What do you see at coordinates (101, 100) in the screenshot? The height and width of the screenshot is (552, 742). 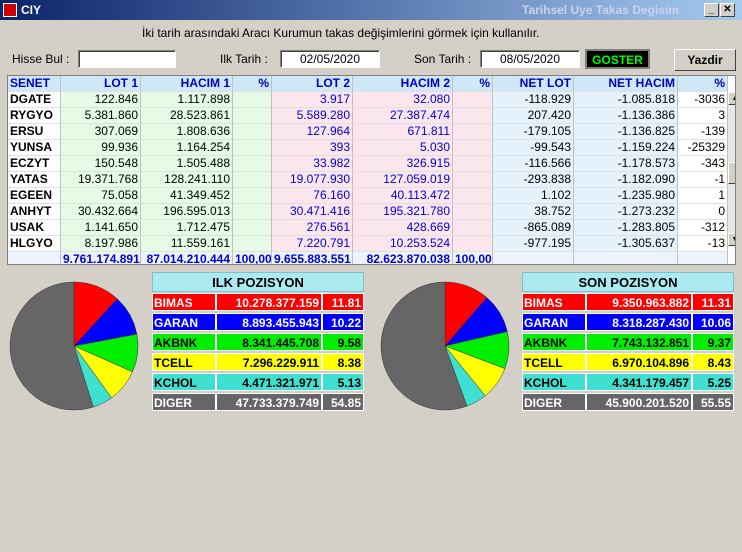 I see `table-cell: 122.846` at bounding box center [101, 100].